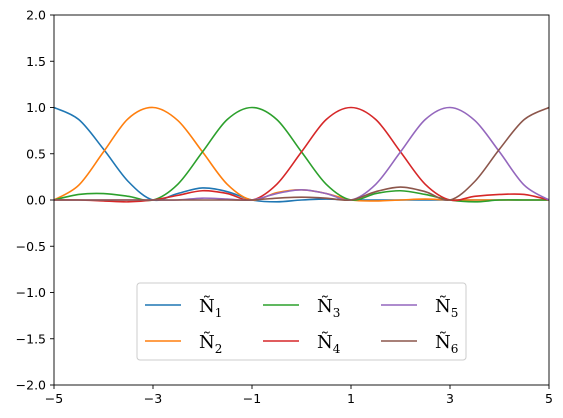 The height and width of the screenshot is (418, 563). I want to click on x-tick-label: −5, so click(54, 398).